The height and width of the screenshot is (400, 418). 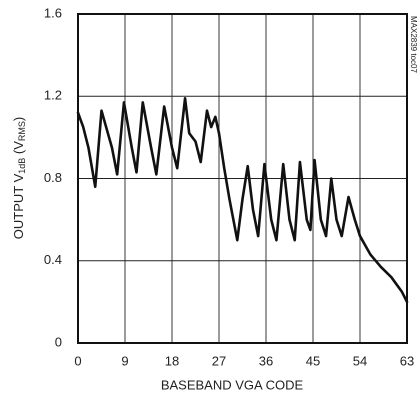 I want to click on y-tick-label: 0.8, so click(x=53, y=177).